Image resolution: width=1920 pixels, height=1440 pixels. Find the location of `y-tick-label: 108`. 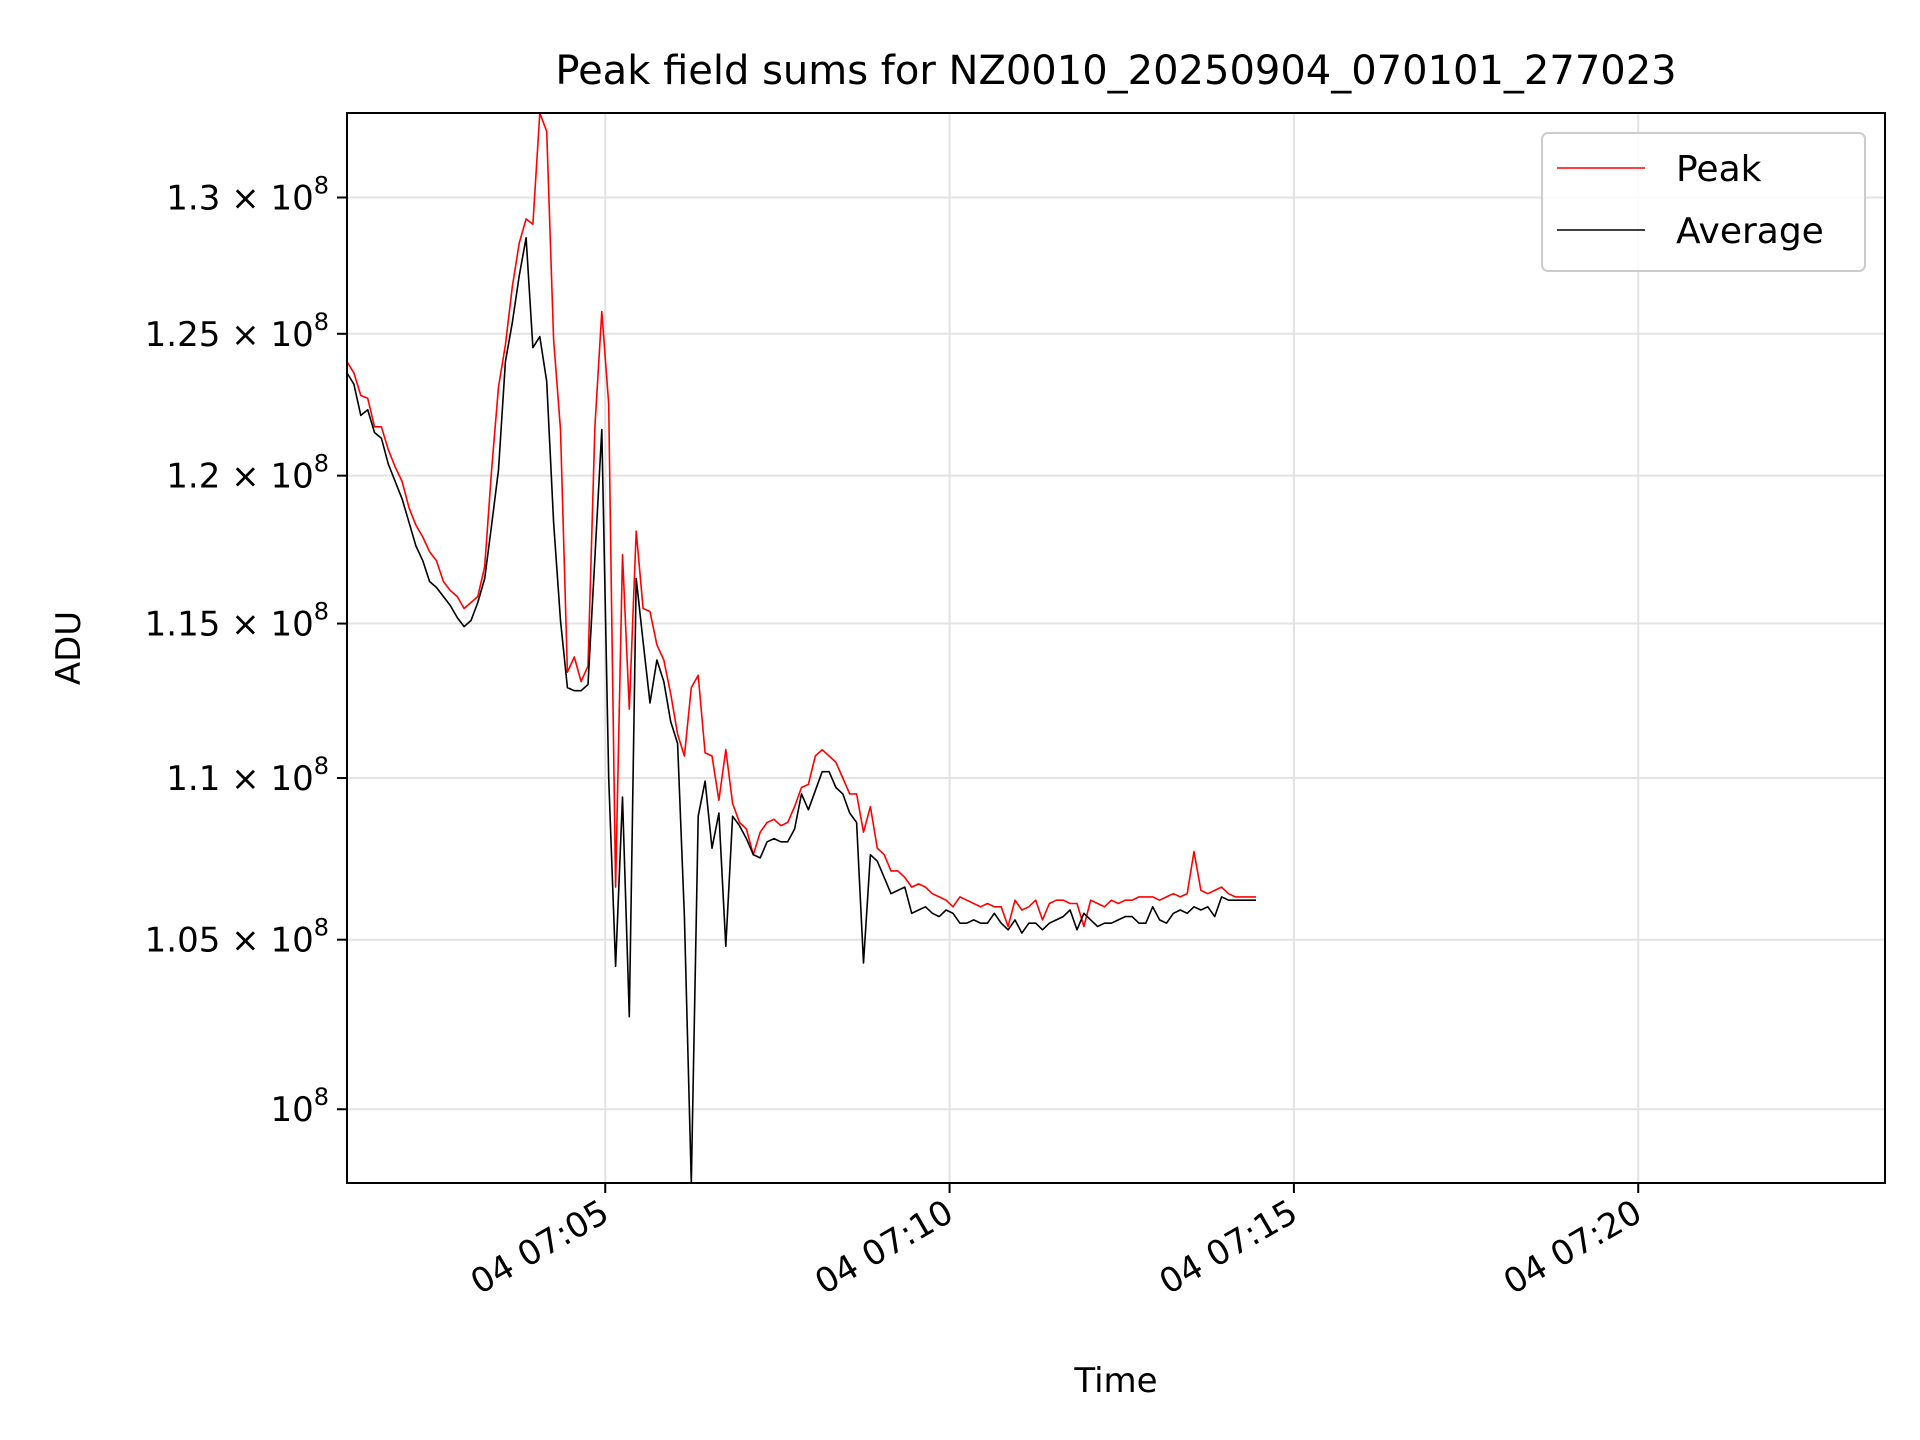

y-tick-label: 108 is located at coordinates (299, 1106).